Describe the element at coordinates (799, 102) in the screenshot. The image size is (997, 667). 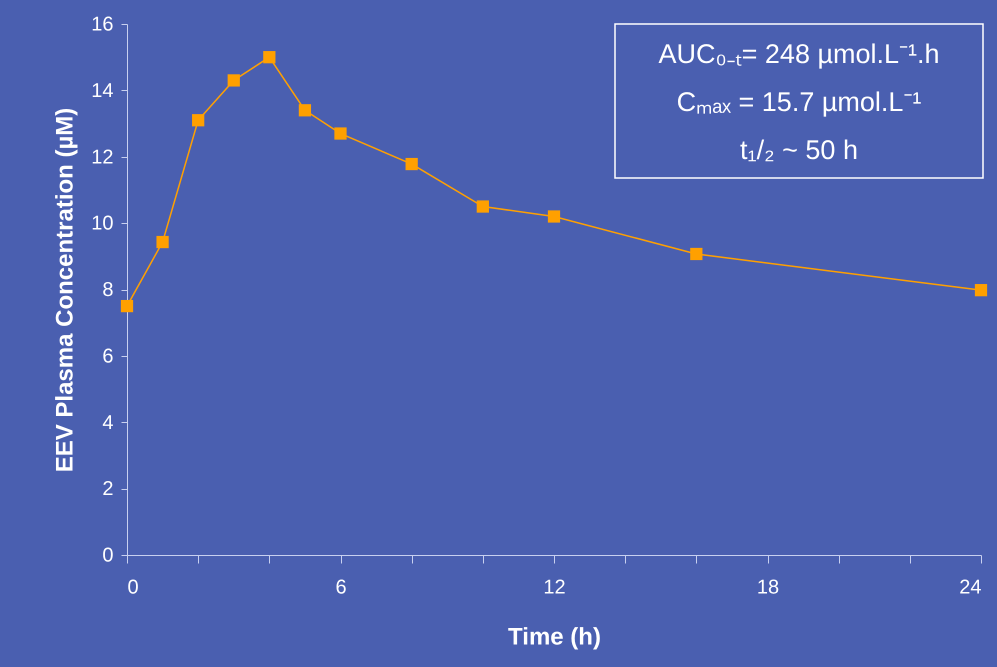
I see `annotation: Cₘₐₓ = 15.7 µmol.L⁻¹` at that location.